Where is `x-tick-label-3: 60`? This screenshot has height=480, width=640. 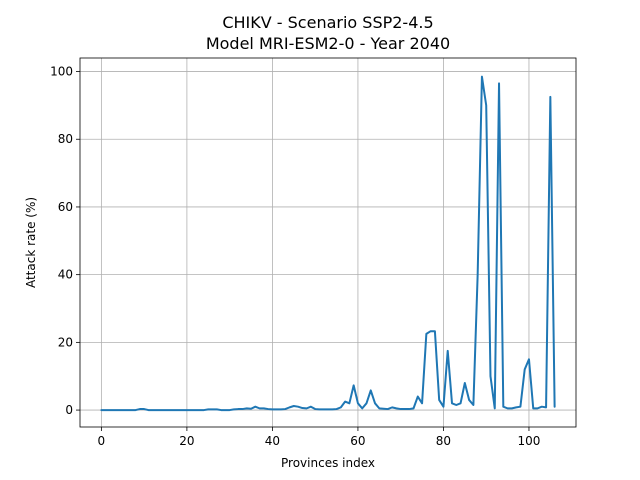
x-tick-label-3: 60 is located at coordinates (357, 441).